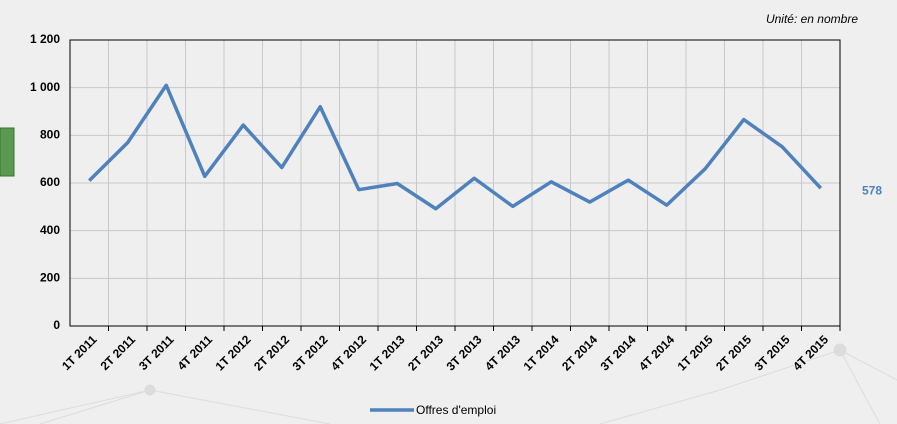  Describe the element at coordinates (618, 352) in the screenshot. I see `x-tick-label: 3T 2014` at that location.